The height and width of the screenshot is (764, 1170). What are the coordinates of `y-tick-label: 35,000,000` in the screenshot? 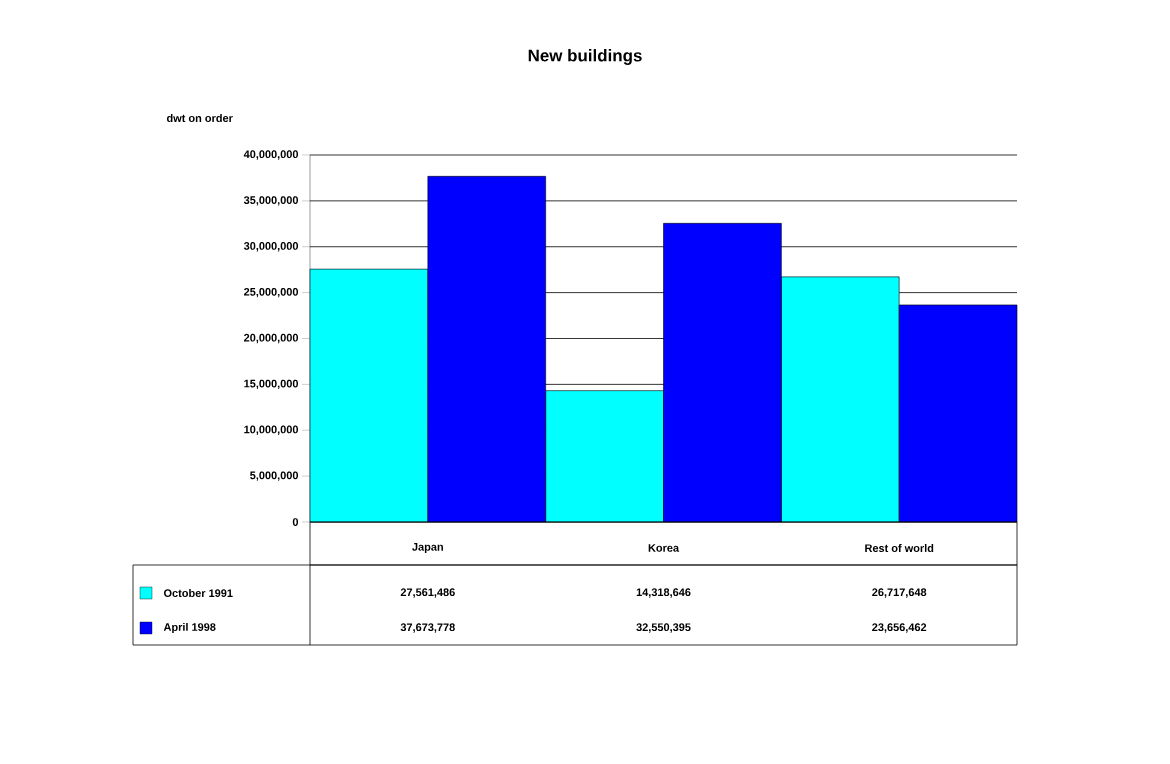 It's located at (271, 201).